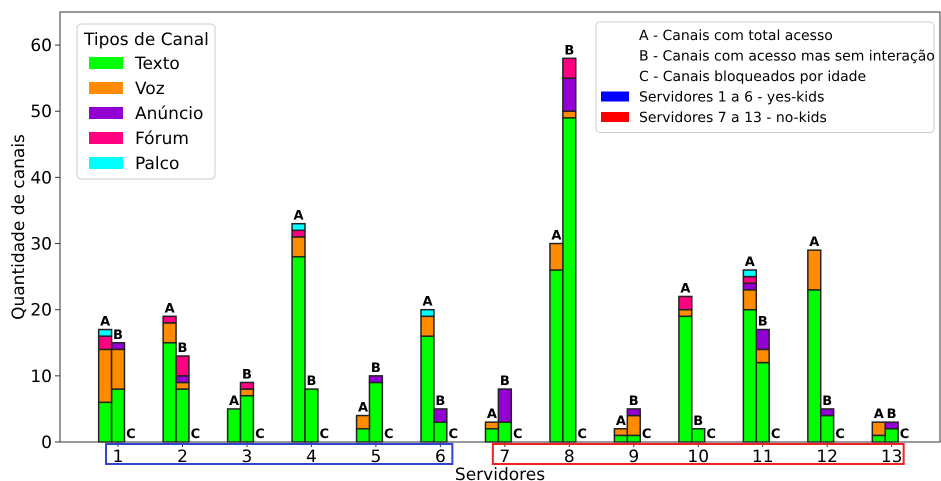  I want to click on legend-label: Fórum, so click(162, 138).